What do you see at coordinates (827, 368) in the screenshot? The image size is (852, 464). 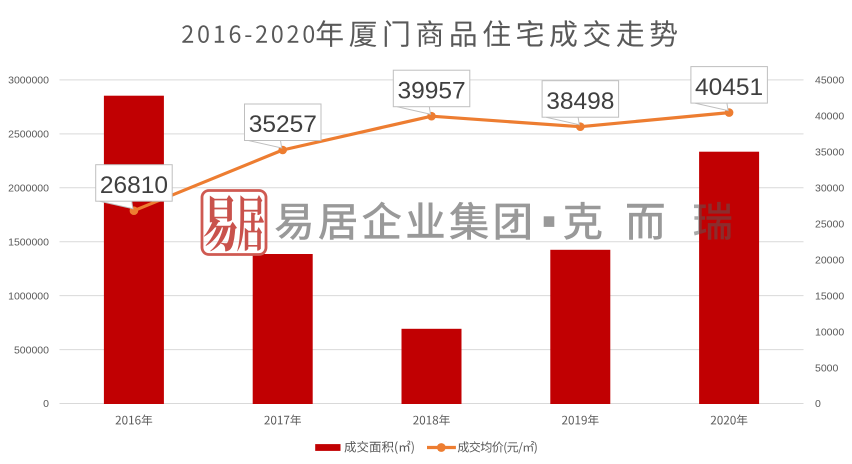 I see `svg-text: 5000` at bounding box center [827, 368].